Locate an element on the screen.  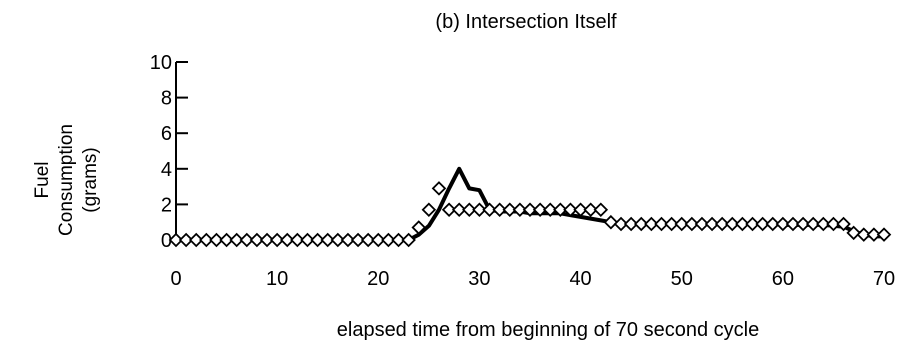
x-tick-label: 10 is located at coordinates (277, 279).